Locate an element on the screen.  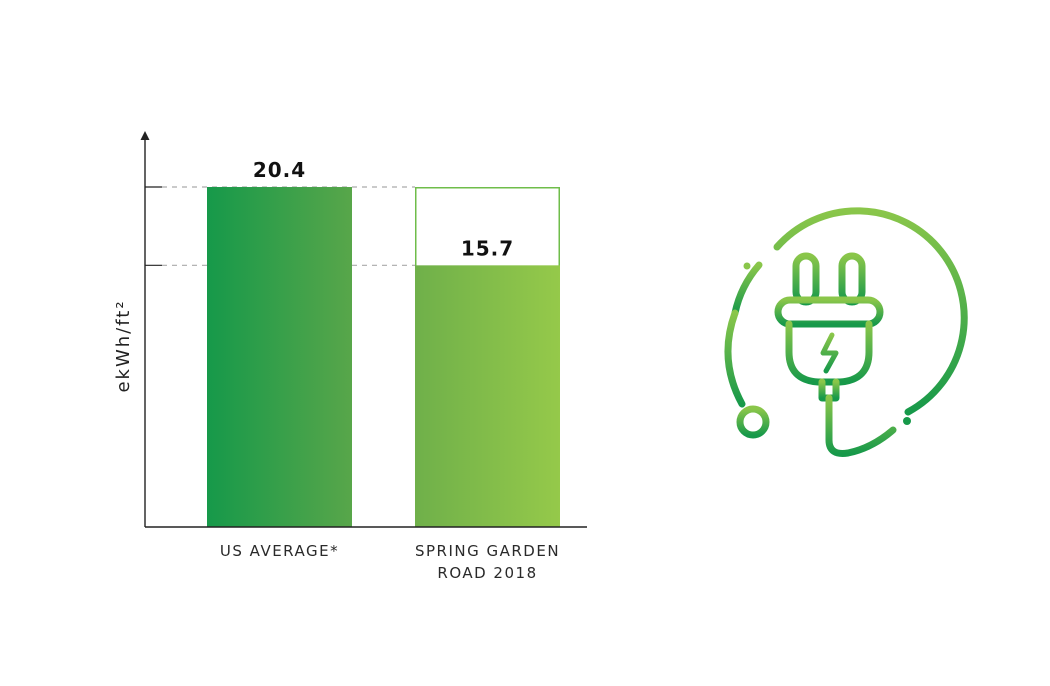
x-tick-label: SPRING GARDEN ROAD 2018 is located at coordinates (487, 562).